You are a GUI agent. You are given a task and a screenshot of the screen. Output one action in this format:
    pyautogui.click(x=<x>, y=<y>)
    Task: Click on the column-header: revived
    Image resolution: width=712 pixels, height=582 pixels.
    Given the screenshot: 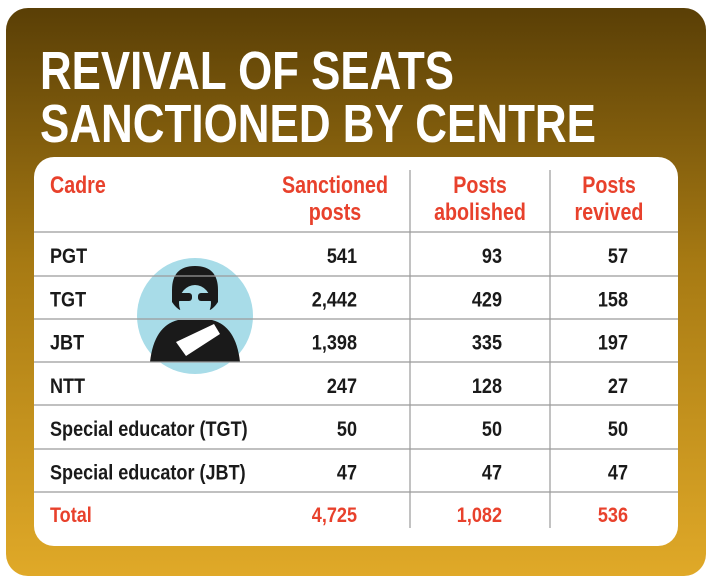 What is the action you would take?
    pyautogui.click(x=609, y=211)
    